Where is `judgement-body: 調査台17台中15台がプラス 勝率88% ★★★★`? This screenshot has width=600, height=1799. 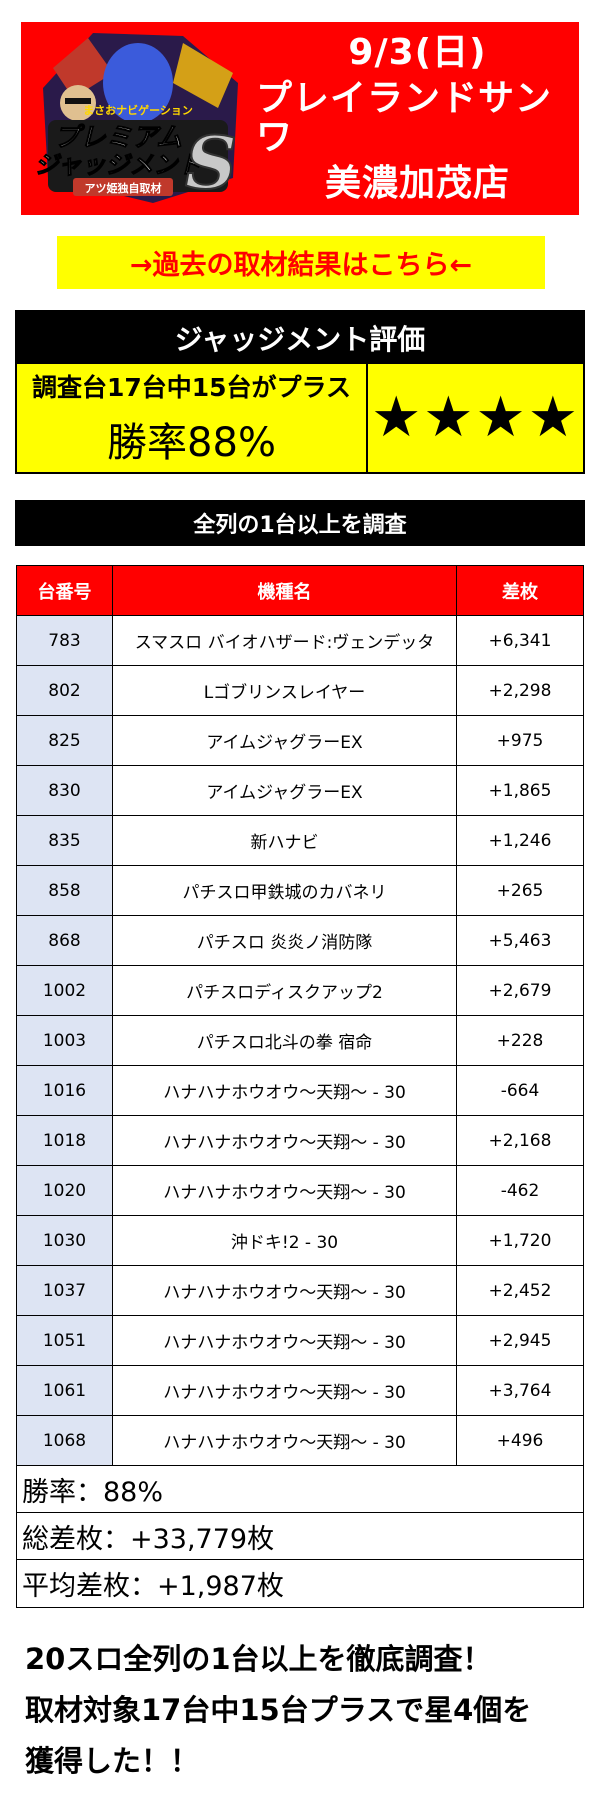 judgement-body: 調査台17台中15台がプラス 勝率88% ★★★★ is located at coordinates (300, 418).